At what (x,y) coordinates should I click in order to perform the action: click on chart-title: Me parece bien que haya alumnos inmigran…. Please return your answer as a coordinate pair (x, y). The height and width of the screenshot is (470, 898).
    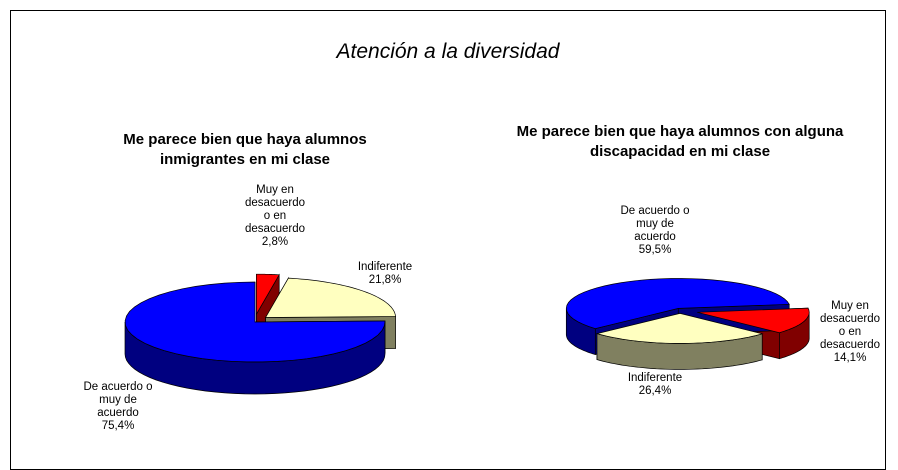
    Looking at the image, I should click on (245, 149).